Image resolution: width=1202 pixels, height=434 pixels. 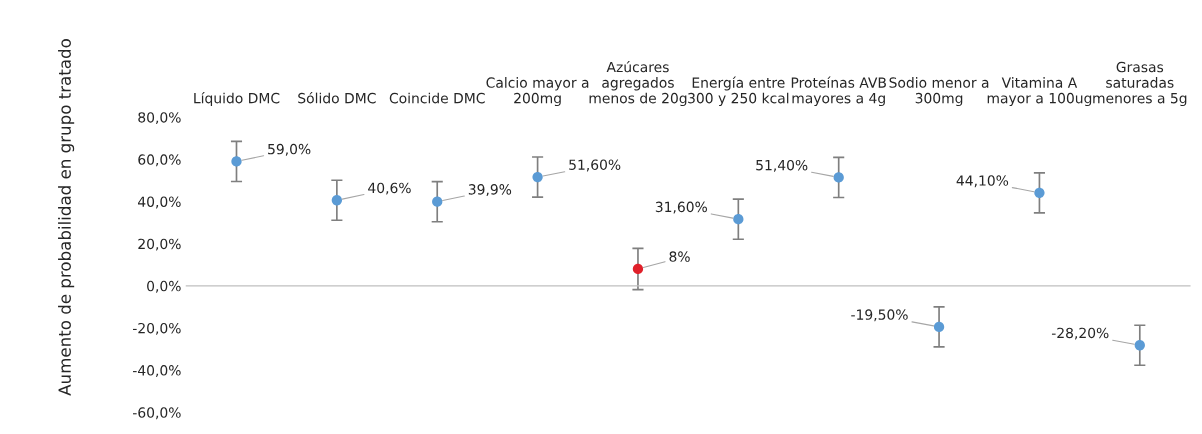 I want to click on x-tick-label: Coincide DMC, so click(x=437, y=98).